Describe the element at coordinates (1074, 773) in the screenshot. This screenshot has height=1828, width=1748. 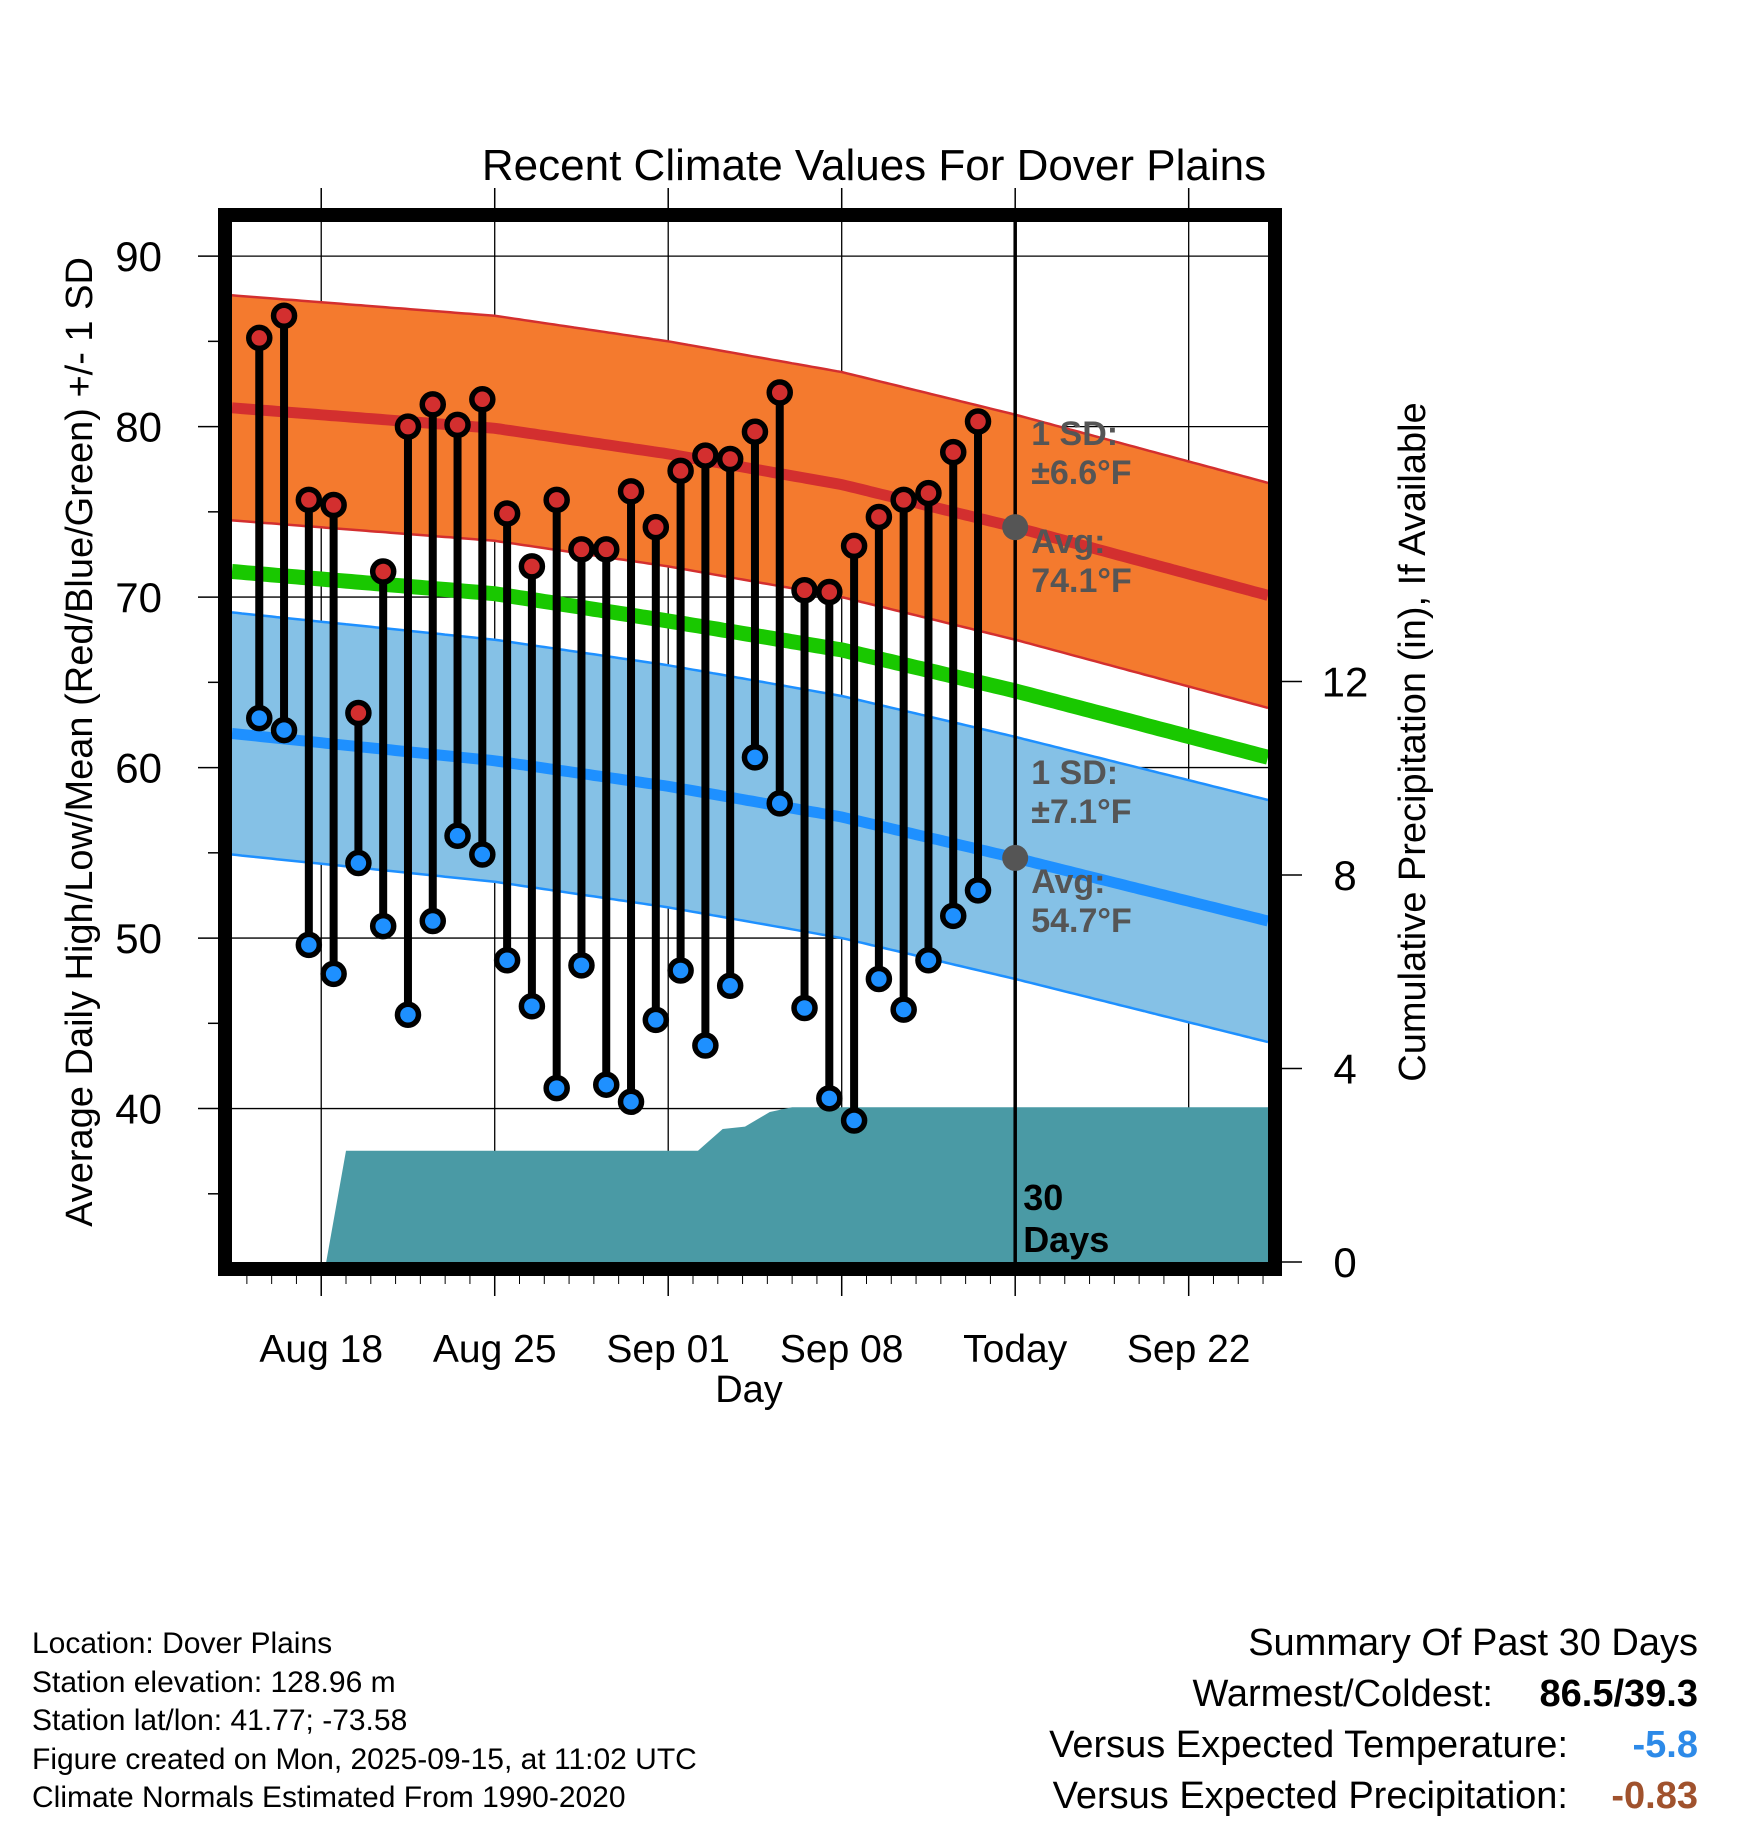
I see `low-sd-label: 1 SD:` at that location.